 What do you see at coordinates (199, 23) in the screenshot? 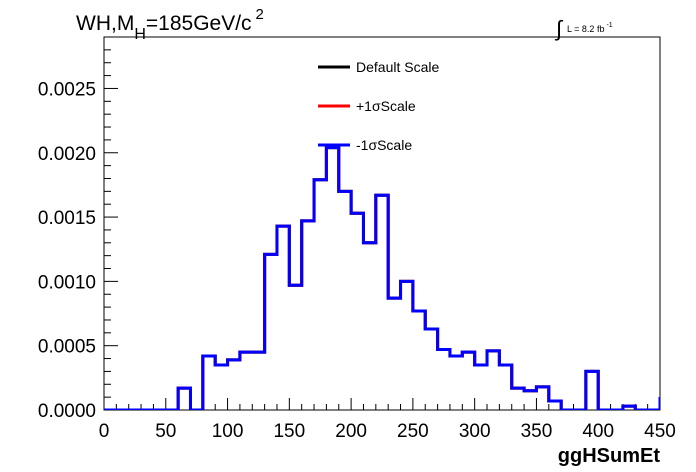
I see `title-mid: =185GeV/c` at bounding box center [199, 23].